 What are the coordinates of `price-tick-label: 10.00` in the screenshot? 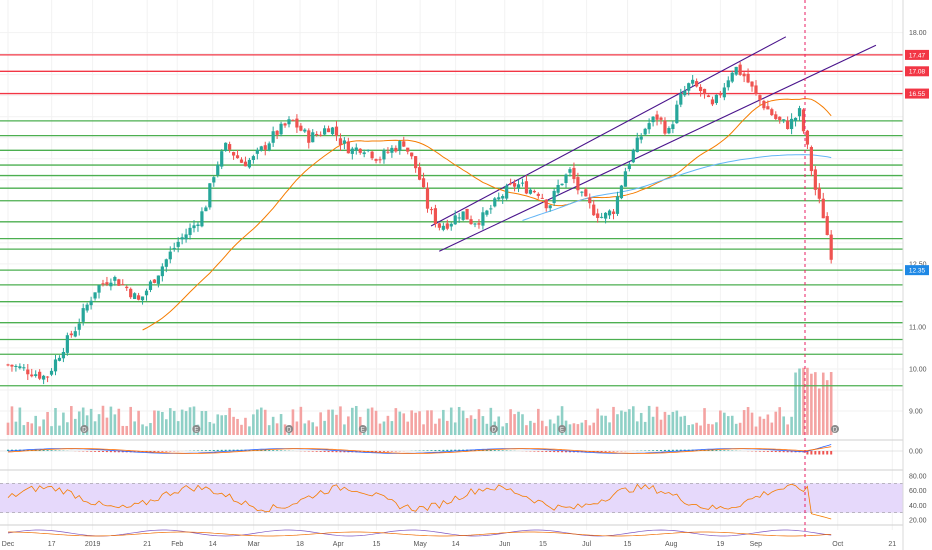 It's located at (918, 369).